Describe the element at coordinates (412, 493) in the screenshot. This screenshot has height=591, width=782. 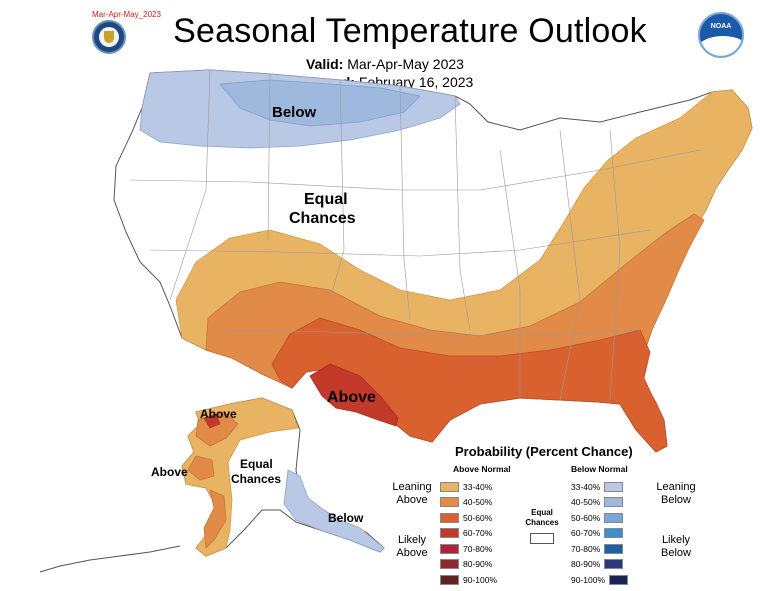
I see `legend-leaning-above: Leaning Above` at that location.